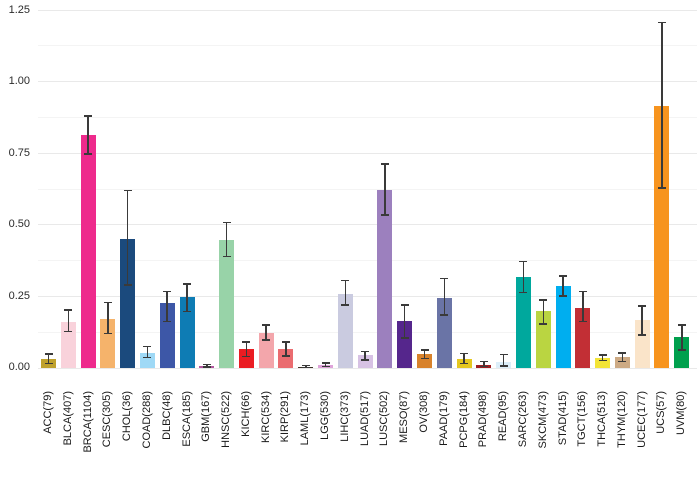  What do you see at coordinates (226, 419) in the screenshot?
I see `x-tick-label: HNSC(522)` at bounding box center [226, 419].